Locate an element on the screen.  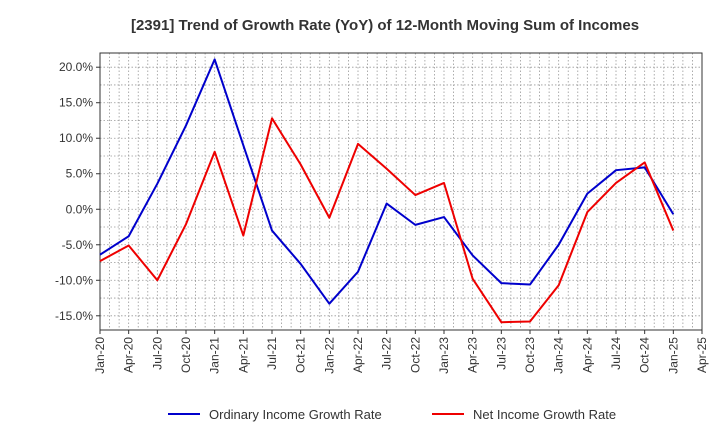
x-tick-label: Jan-24 is located at coordinates (559, 355).